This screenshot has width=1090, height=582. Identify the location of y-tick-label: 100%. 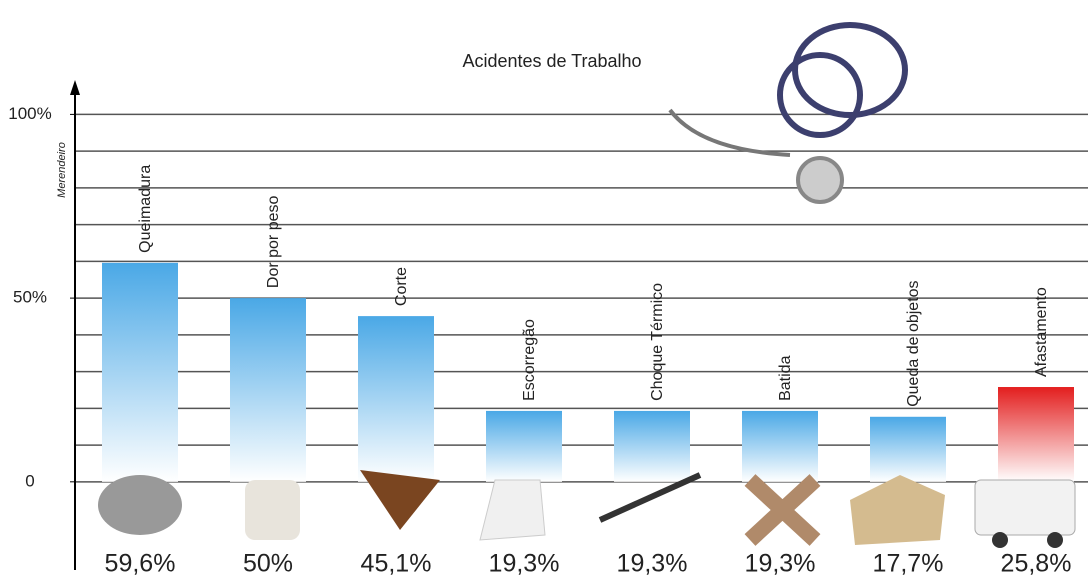
(29, 113).